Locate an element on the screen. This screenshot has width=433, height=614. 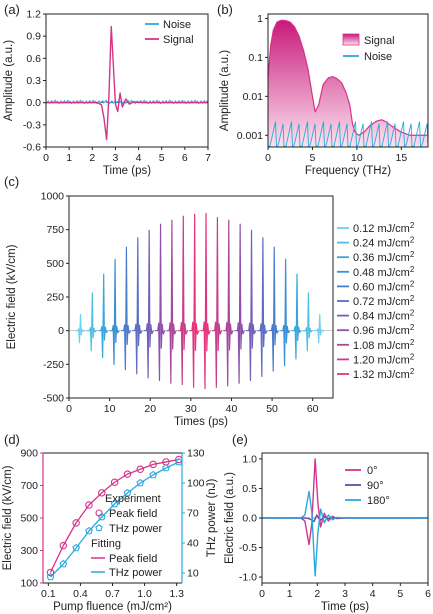
d-xtick-label: 1.3 is located at coordinates (176, 594).